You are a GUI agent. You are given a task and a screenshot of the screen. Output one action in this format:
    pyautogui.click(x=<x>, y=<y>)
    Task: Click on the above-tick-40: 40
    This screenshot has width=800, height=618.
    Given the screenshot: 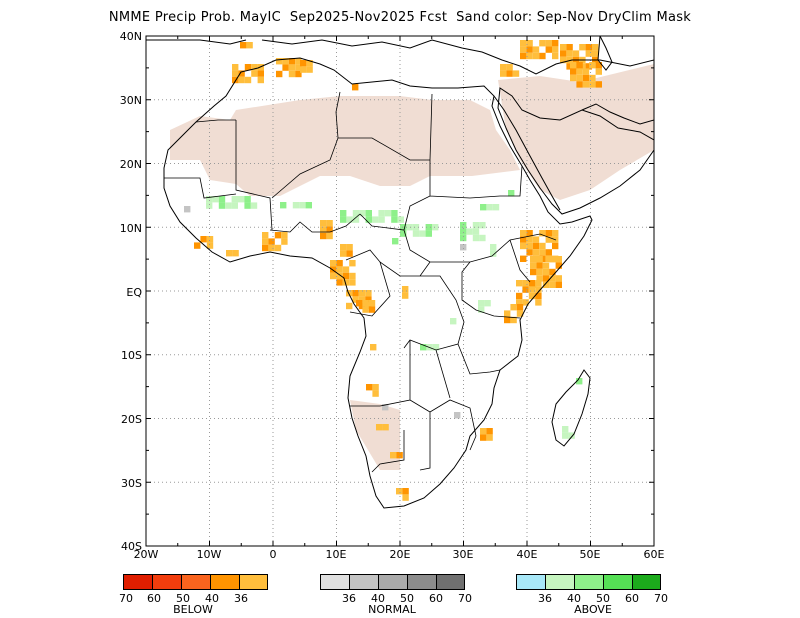 What is the action you would take?
    pyautogui.click(x=574, y=598)
    